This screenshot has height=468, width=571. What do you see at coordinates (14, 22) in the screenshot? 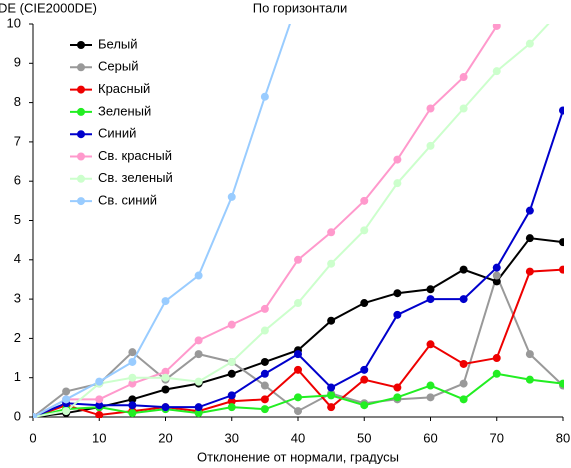
I see `y-tick-label: 10` at bounding box center [14, 22].